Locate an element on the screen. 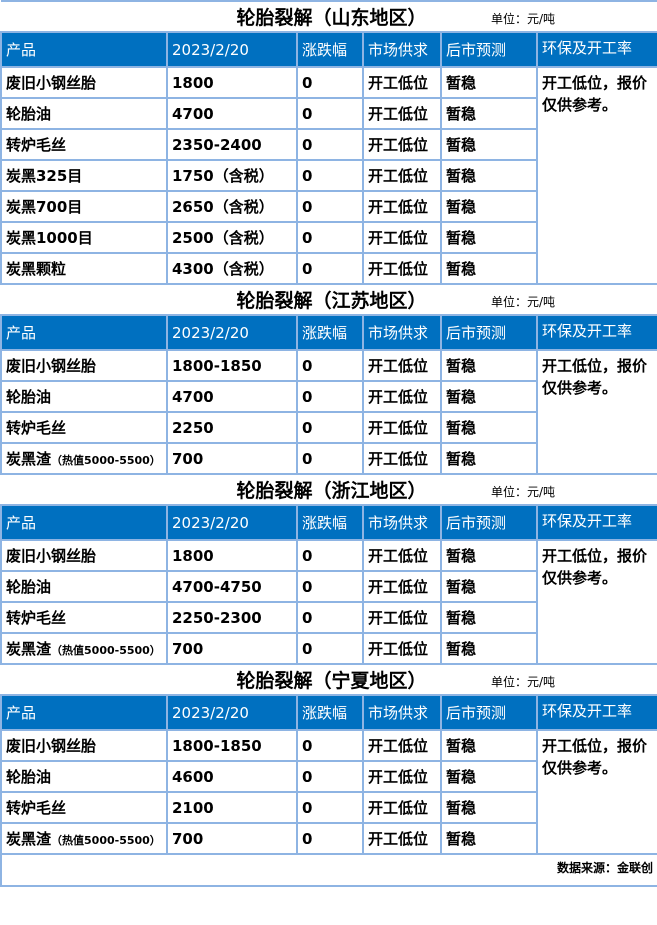  section-title: 轮胎裂解（宁夏地区） 单位：元/吨 is located at coordinates (329, 679).